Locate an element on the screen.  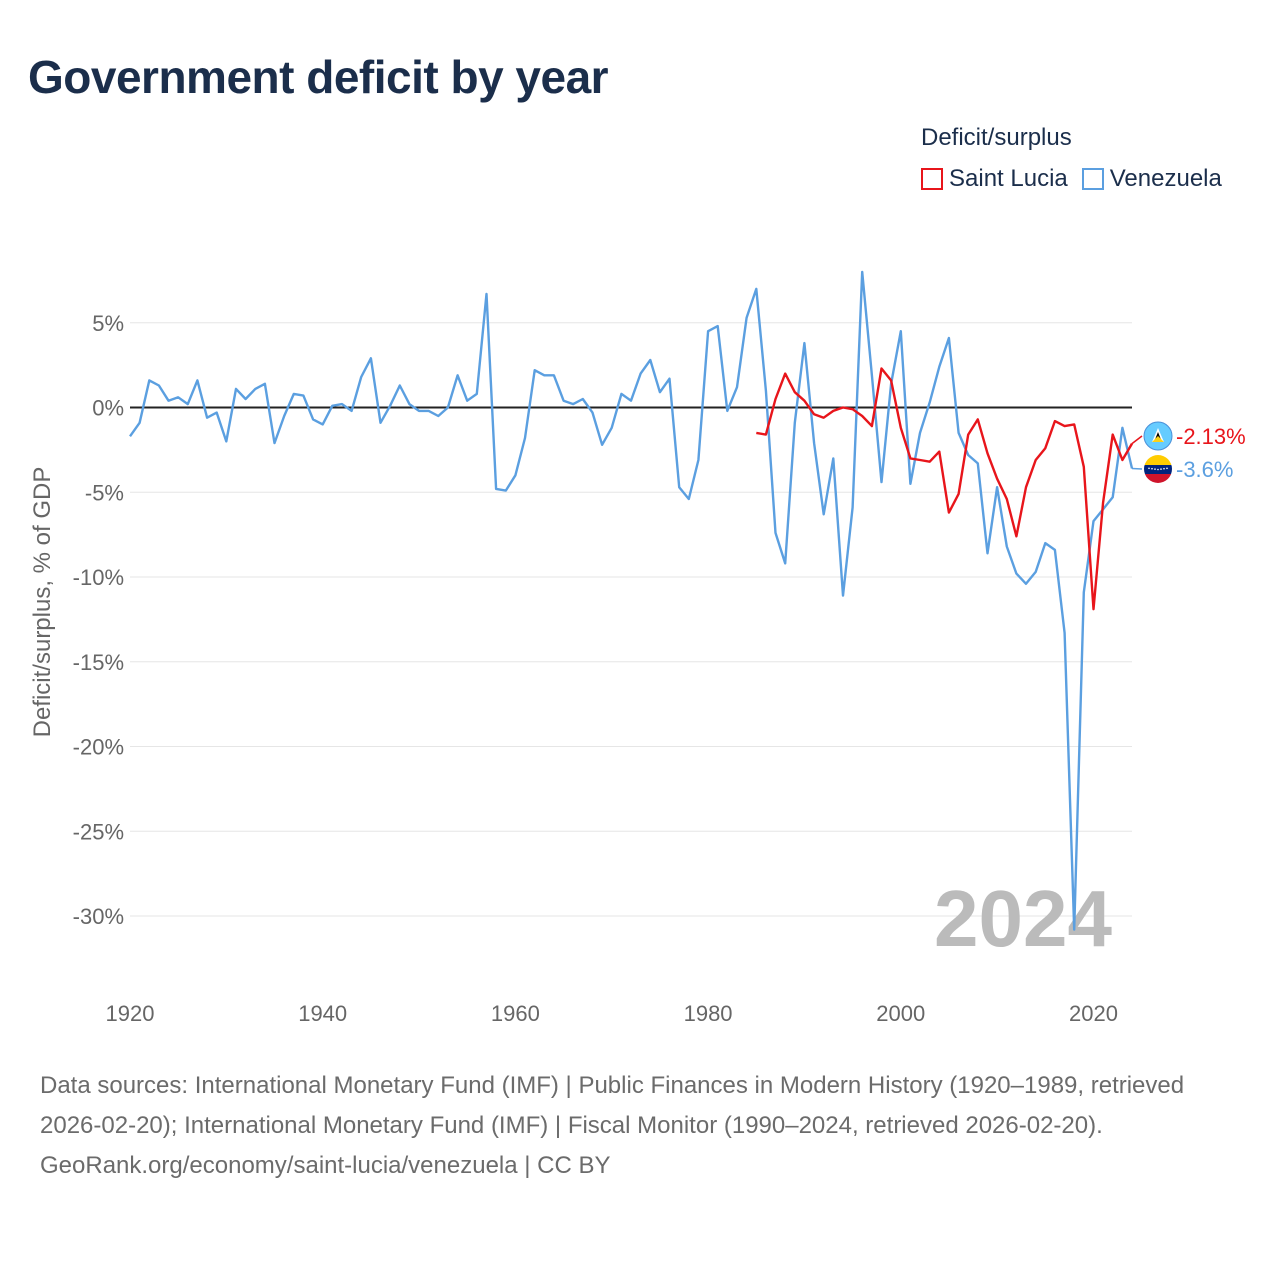
end-connector-saint-lucia is located at coordinates (1137, 440).